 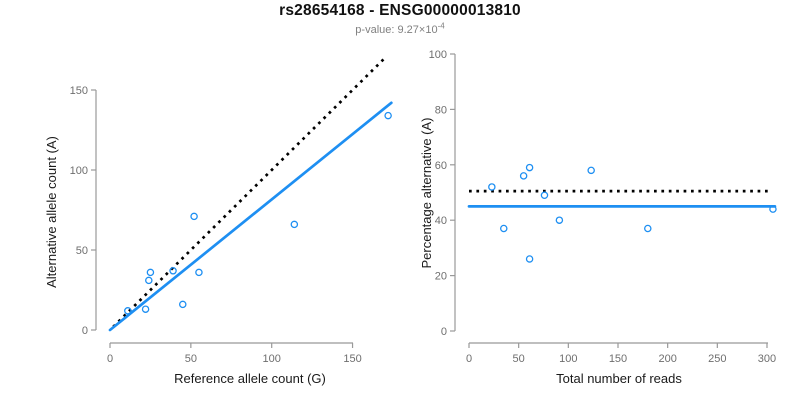 I want to click on plot-title: rs28654168 - ENSG00000013810, so click(x=400, y=10).